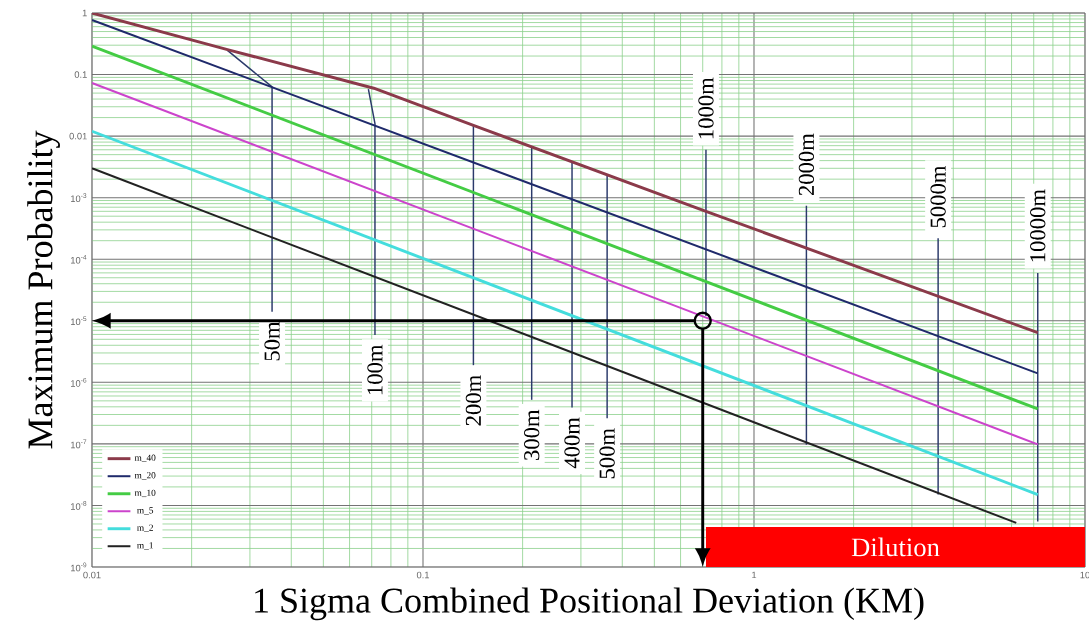  Describe the element at coordinates (145, 528) in the screenshot. I see `legend-label: m_2` at that location.